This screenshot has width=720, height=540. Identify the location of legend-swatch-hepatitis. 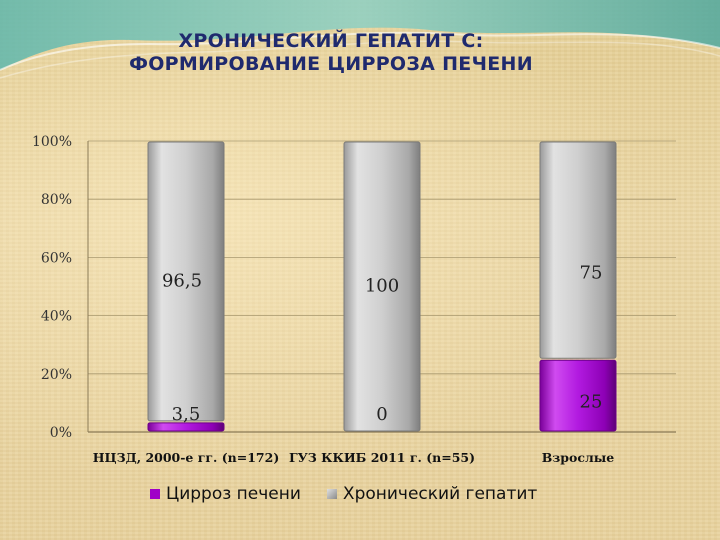
(331, 494).